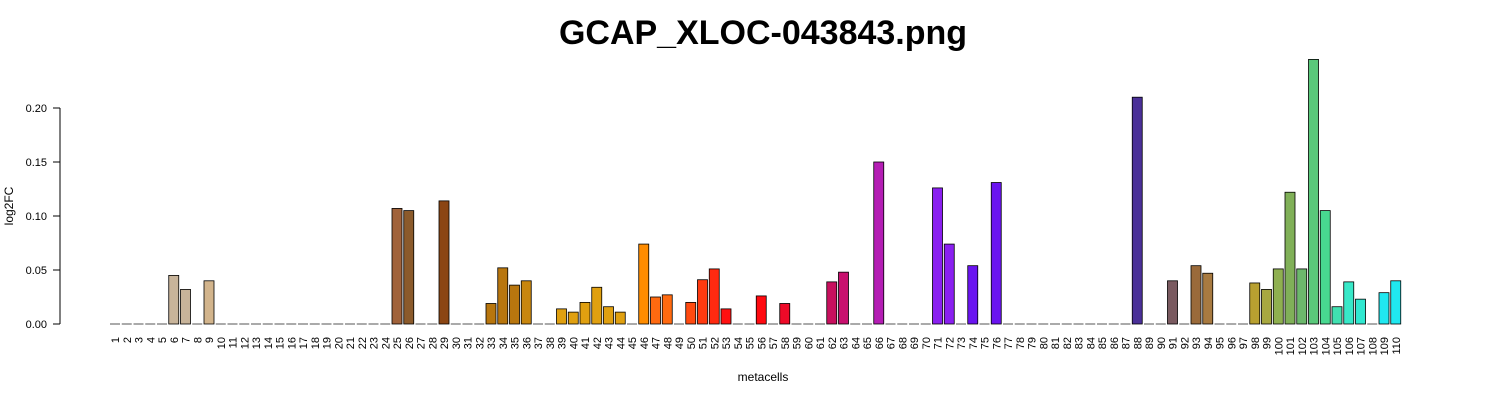 Image resolution: width=1500 pixels, height=400 pixels. What do you see at coordinates (140, 340) in the screenshot?
I see `x-tick-label: 3` at bounding box center [140, 340].